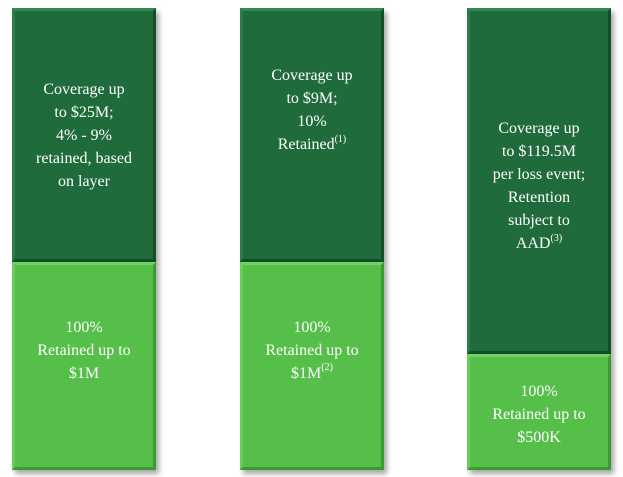 This screenshot has width=623, height=477. Describe the element at coordinates (311, 110) in the screenshot. I see `coverage-layer-text-2: Coverage up to $9M; 10% Retained(1)` at that location.